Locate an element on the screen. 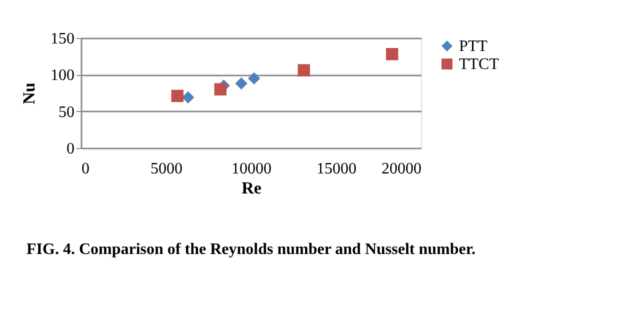 Image resolution: width=618 pixels, height=323 pixels. y-tick-label: 150 is located at coordinates (62, 39).